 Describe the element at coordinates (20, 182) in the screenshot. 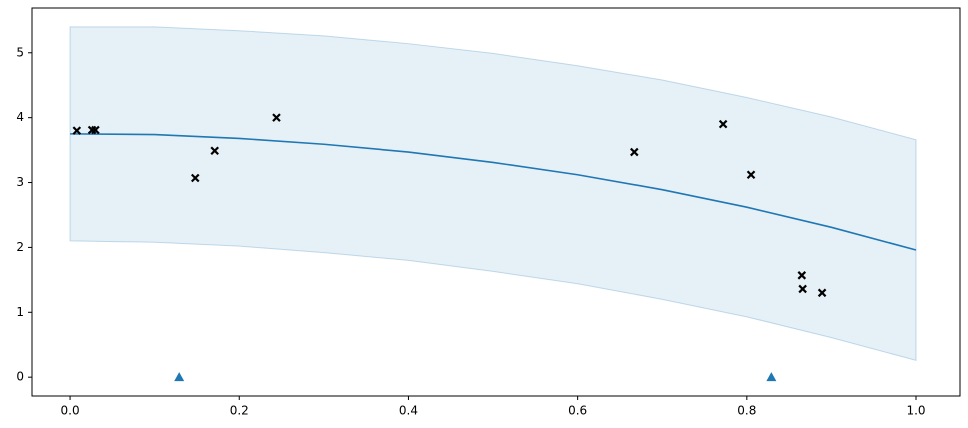

I see `y-tick-label: 3` at that location.